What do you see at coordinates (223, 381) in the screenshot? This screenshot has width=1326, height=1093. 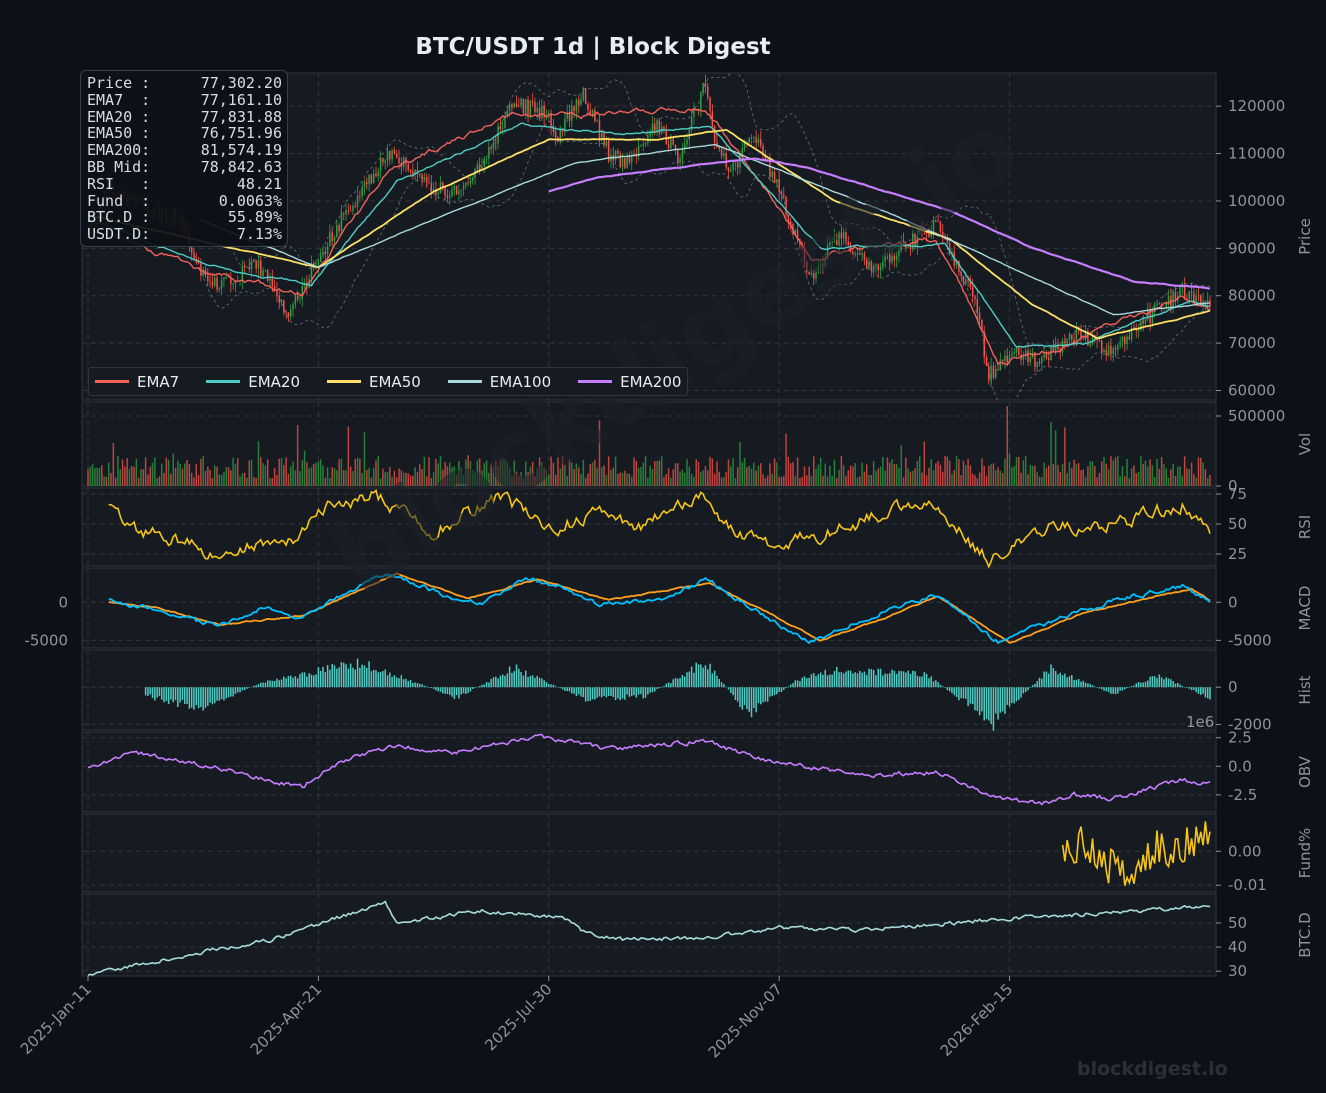 I see `legend-swatch` at bounding box center [223, 381].